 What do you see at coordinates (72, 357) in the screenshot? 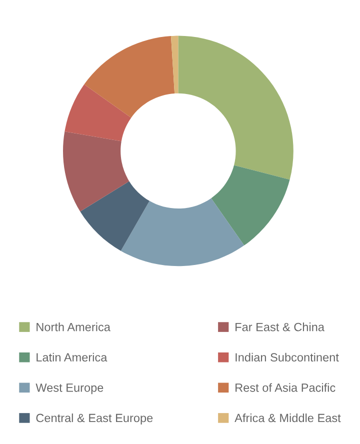
I see `legend-label: Latin America` at bounding box center [72, 357].